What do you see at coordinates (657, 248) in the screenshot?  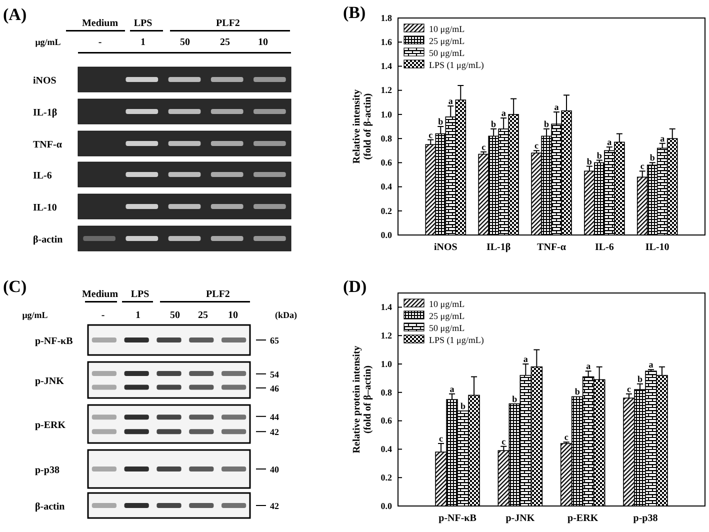 I see `x-tick-label: IL-10` at bounding box center [657, 248].